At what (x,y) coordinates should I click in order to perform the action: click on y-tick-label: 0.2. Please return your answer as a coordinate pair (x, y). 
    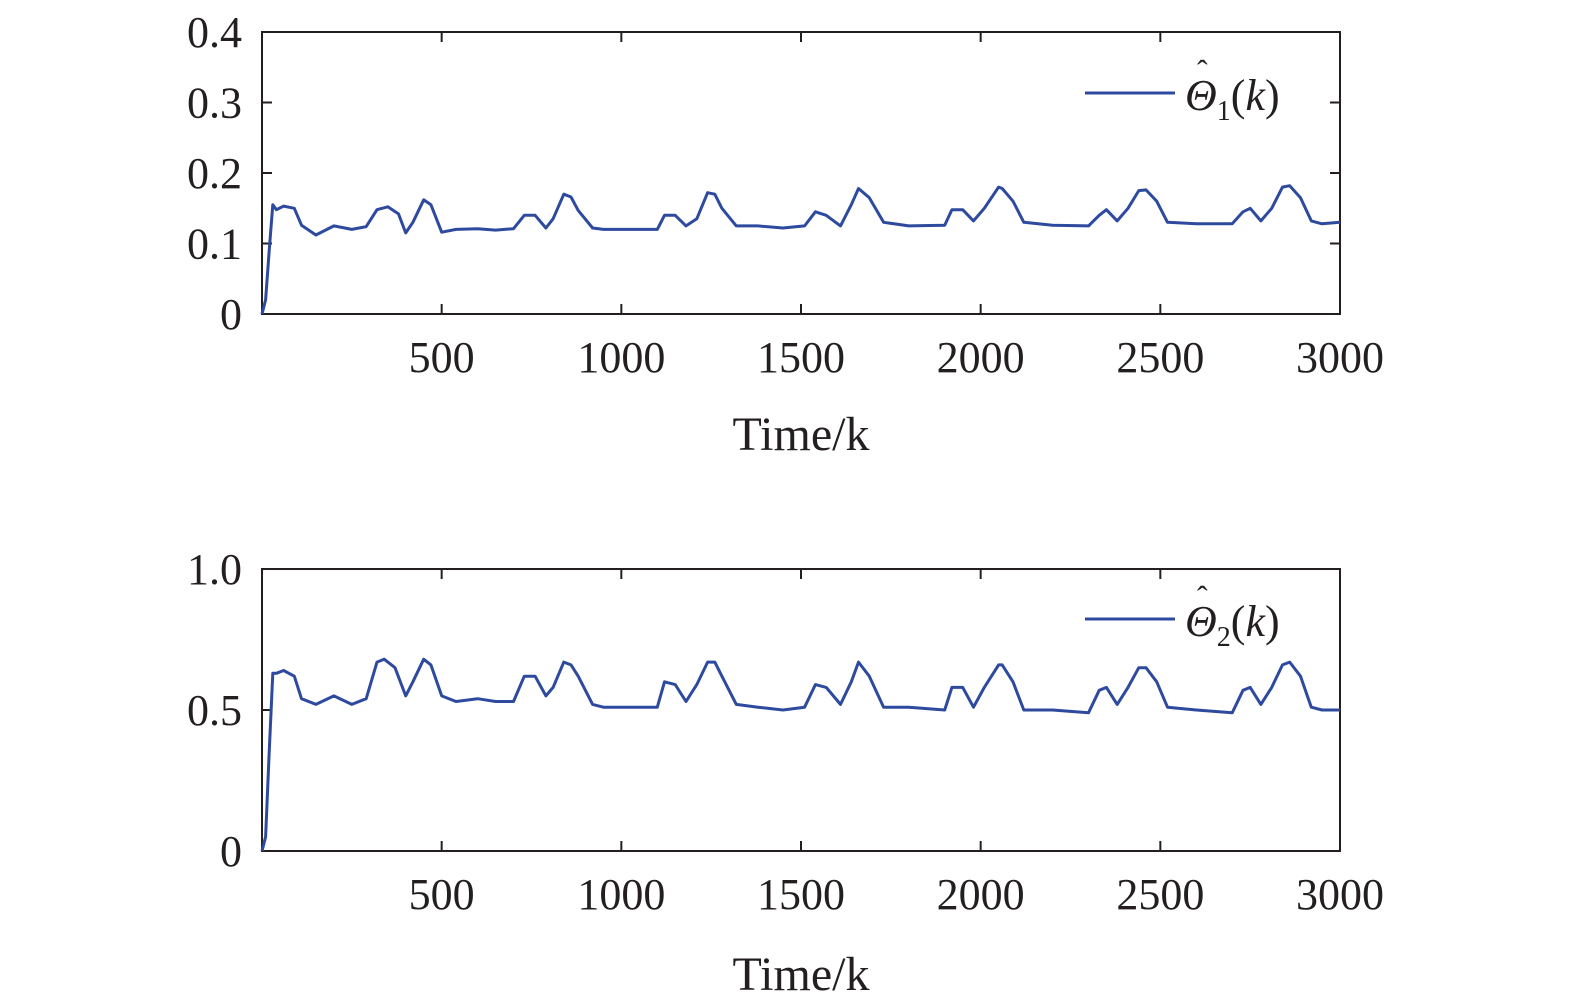
    Looking at the image, I should click on (214, 173).